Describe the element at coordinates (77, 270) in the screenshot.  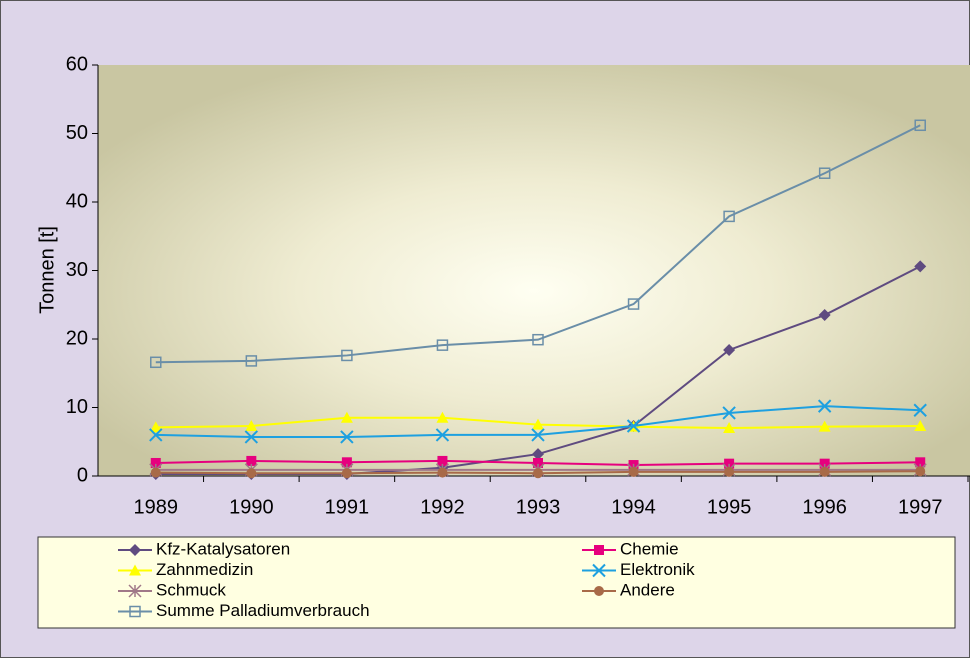
I see `y-tick-label: 30` at that location.